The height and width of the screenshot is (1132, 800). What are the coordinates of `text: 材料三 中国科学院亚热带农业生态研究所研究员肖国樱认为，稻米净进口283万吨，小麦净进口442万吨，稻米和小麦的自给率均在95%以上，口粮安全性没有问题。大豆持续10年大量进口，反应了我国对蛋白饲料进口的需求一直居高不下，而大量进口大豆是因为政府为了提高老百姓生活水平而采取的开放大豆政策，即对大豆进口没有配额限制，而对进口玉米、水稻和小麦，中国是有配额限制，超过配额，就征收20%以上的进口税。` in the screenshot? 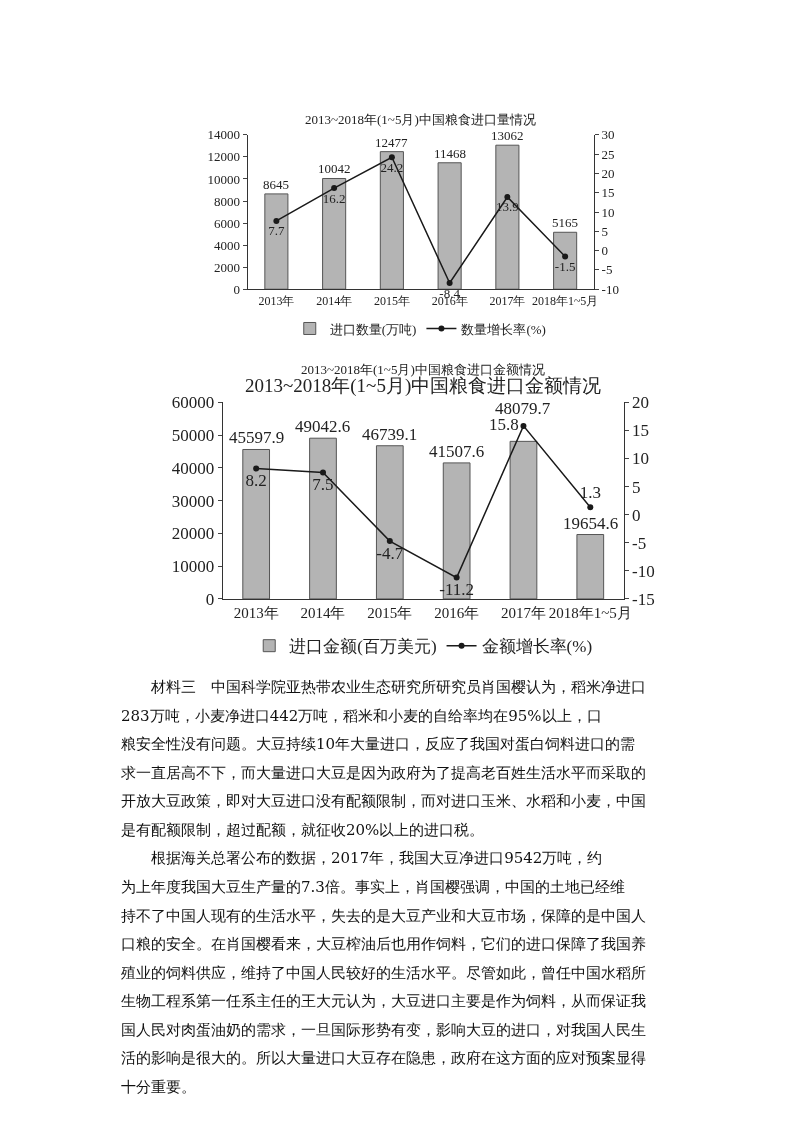 It's located at (383, 758).